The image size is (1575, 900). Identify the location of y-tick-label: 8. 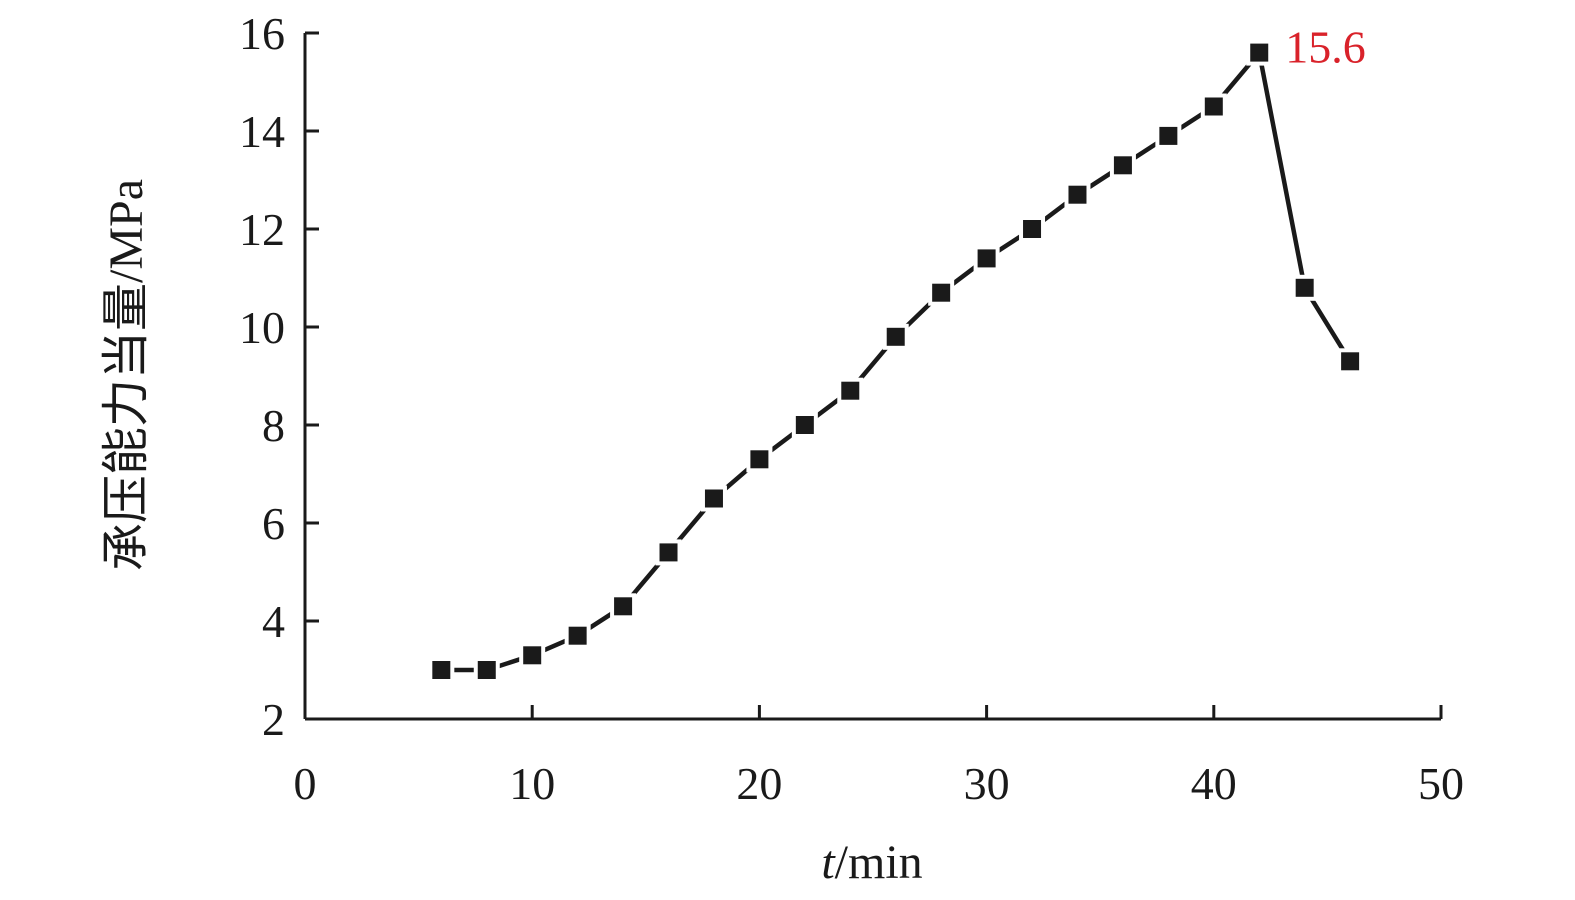
(273, 425).